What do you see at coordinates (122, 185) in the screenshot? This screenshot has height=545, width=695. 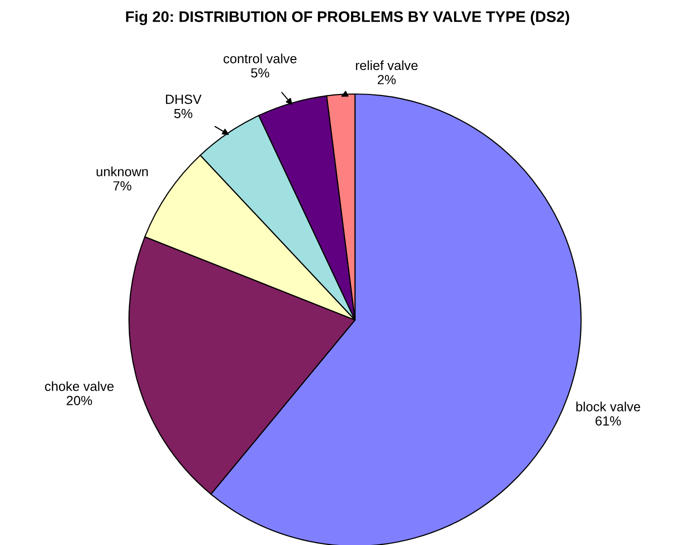 I see `data-label: 7%` at bounding box center [122, 185].